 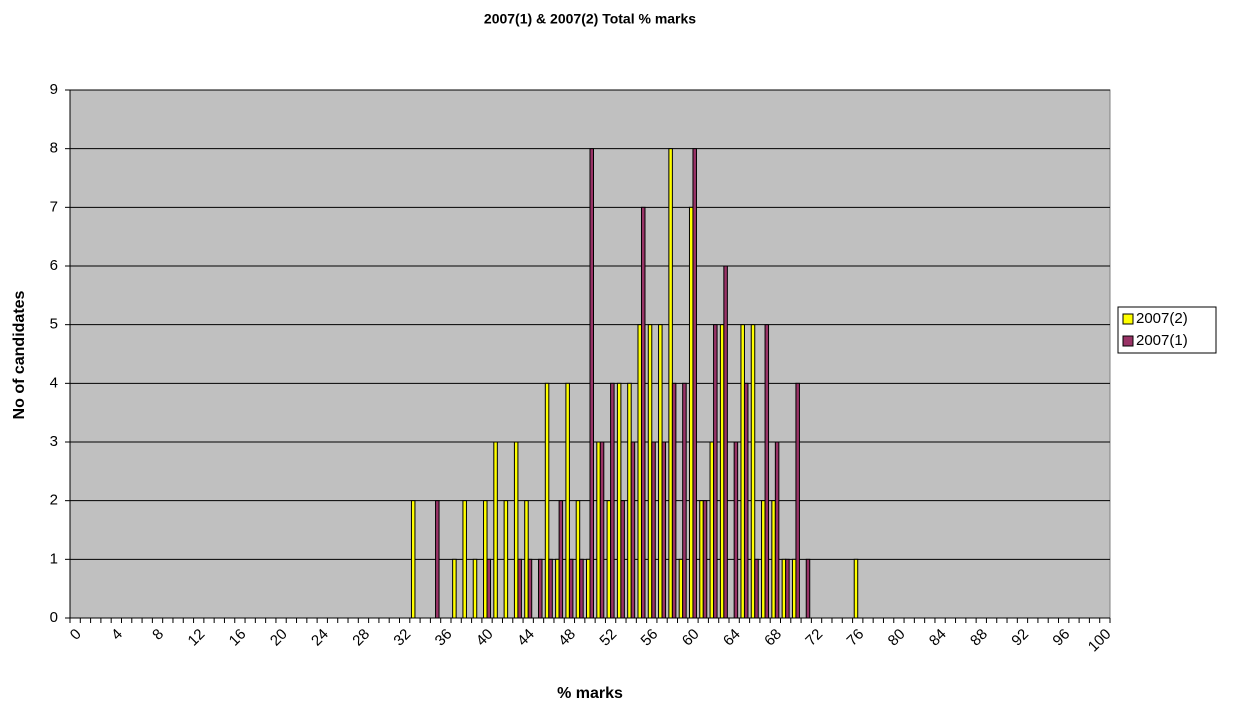 I want to click on x-tick-label: 24, so click(x=320, y=638).